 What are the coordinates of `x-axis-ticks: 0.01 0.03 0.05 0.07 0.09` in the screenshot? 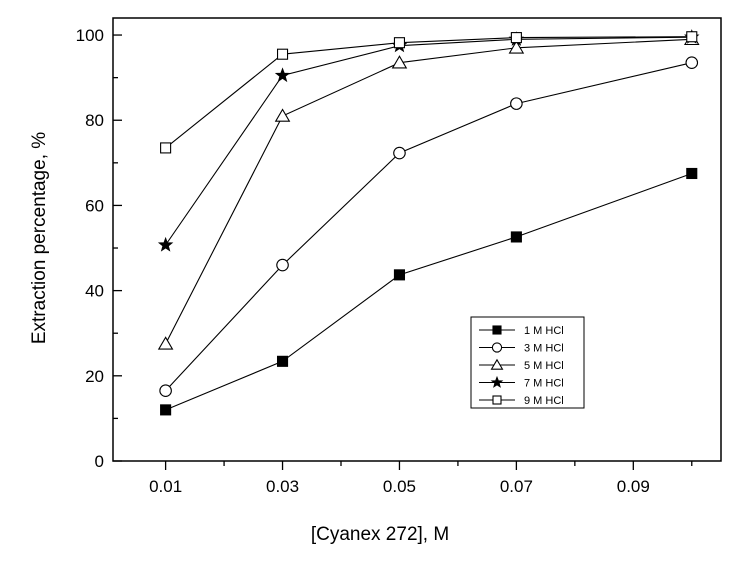 It's located at (421, 478).